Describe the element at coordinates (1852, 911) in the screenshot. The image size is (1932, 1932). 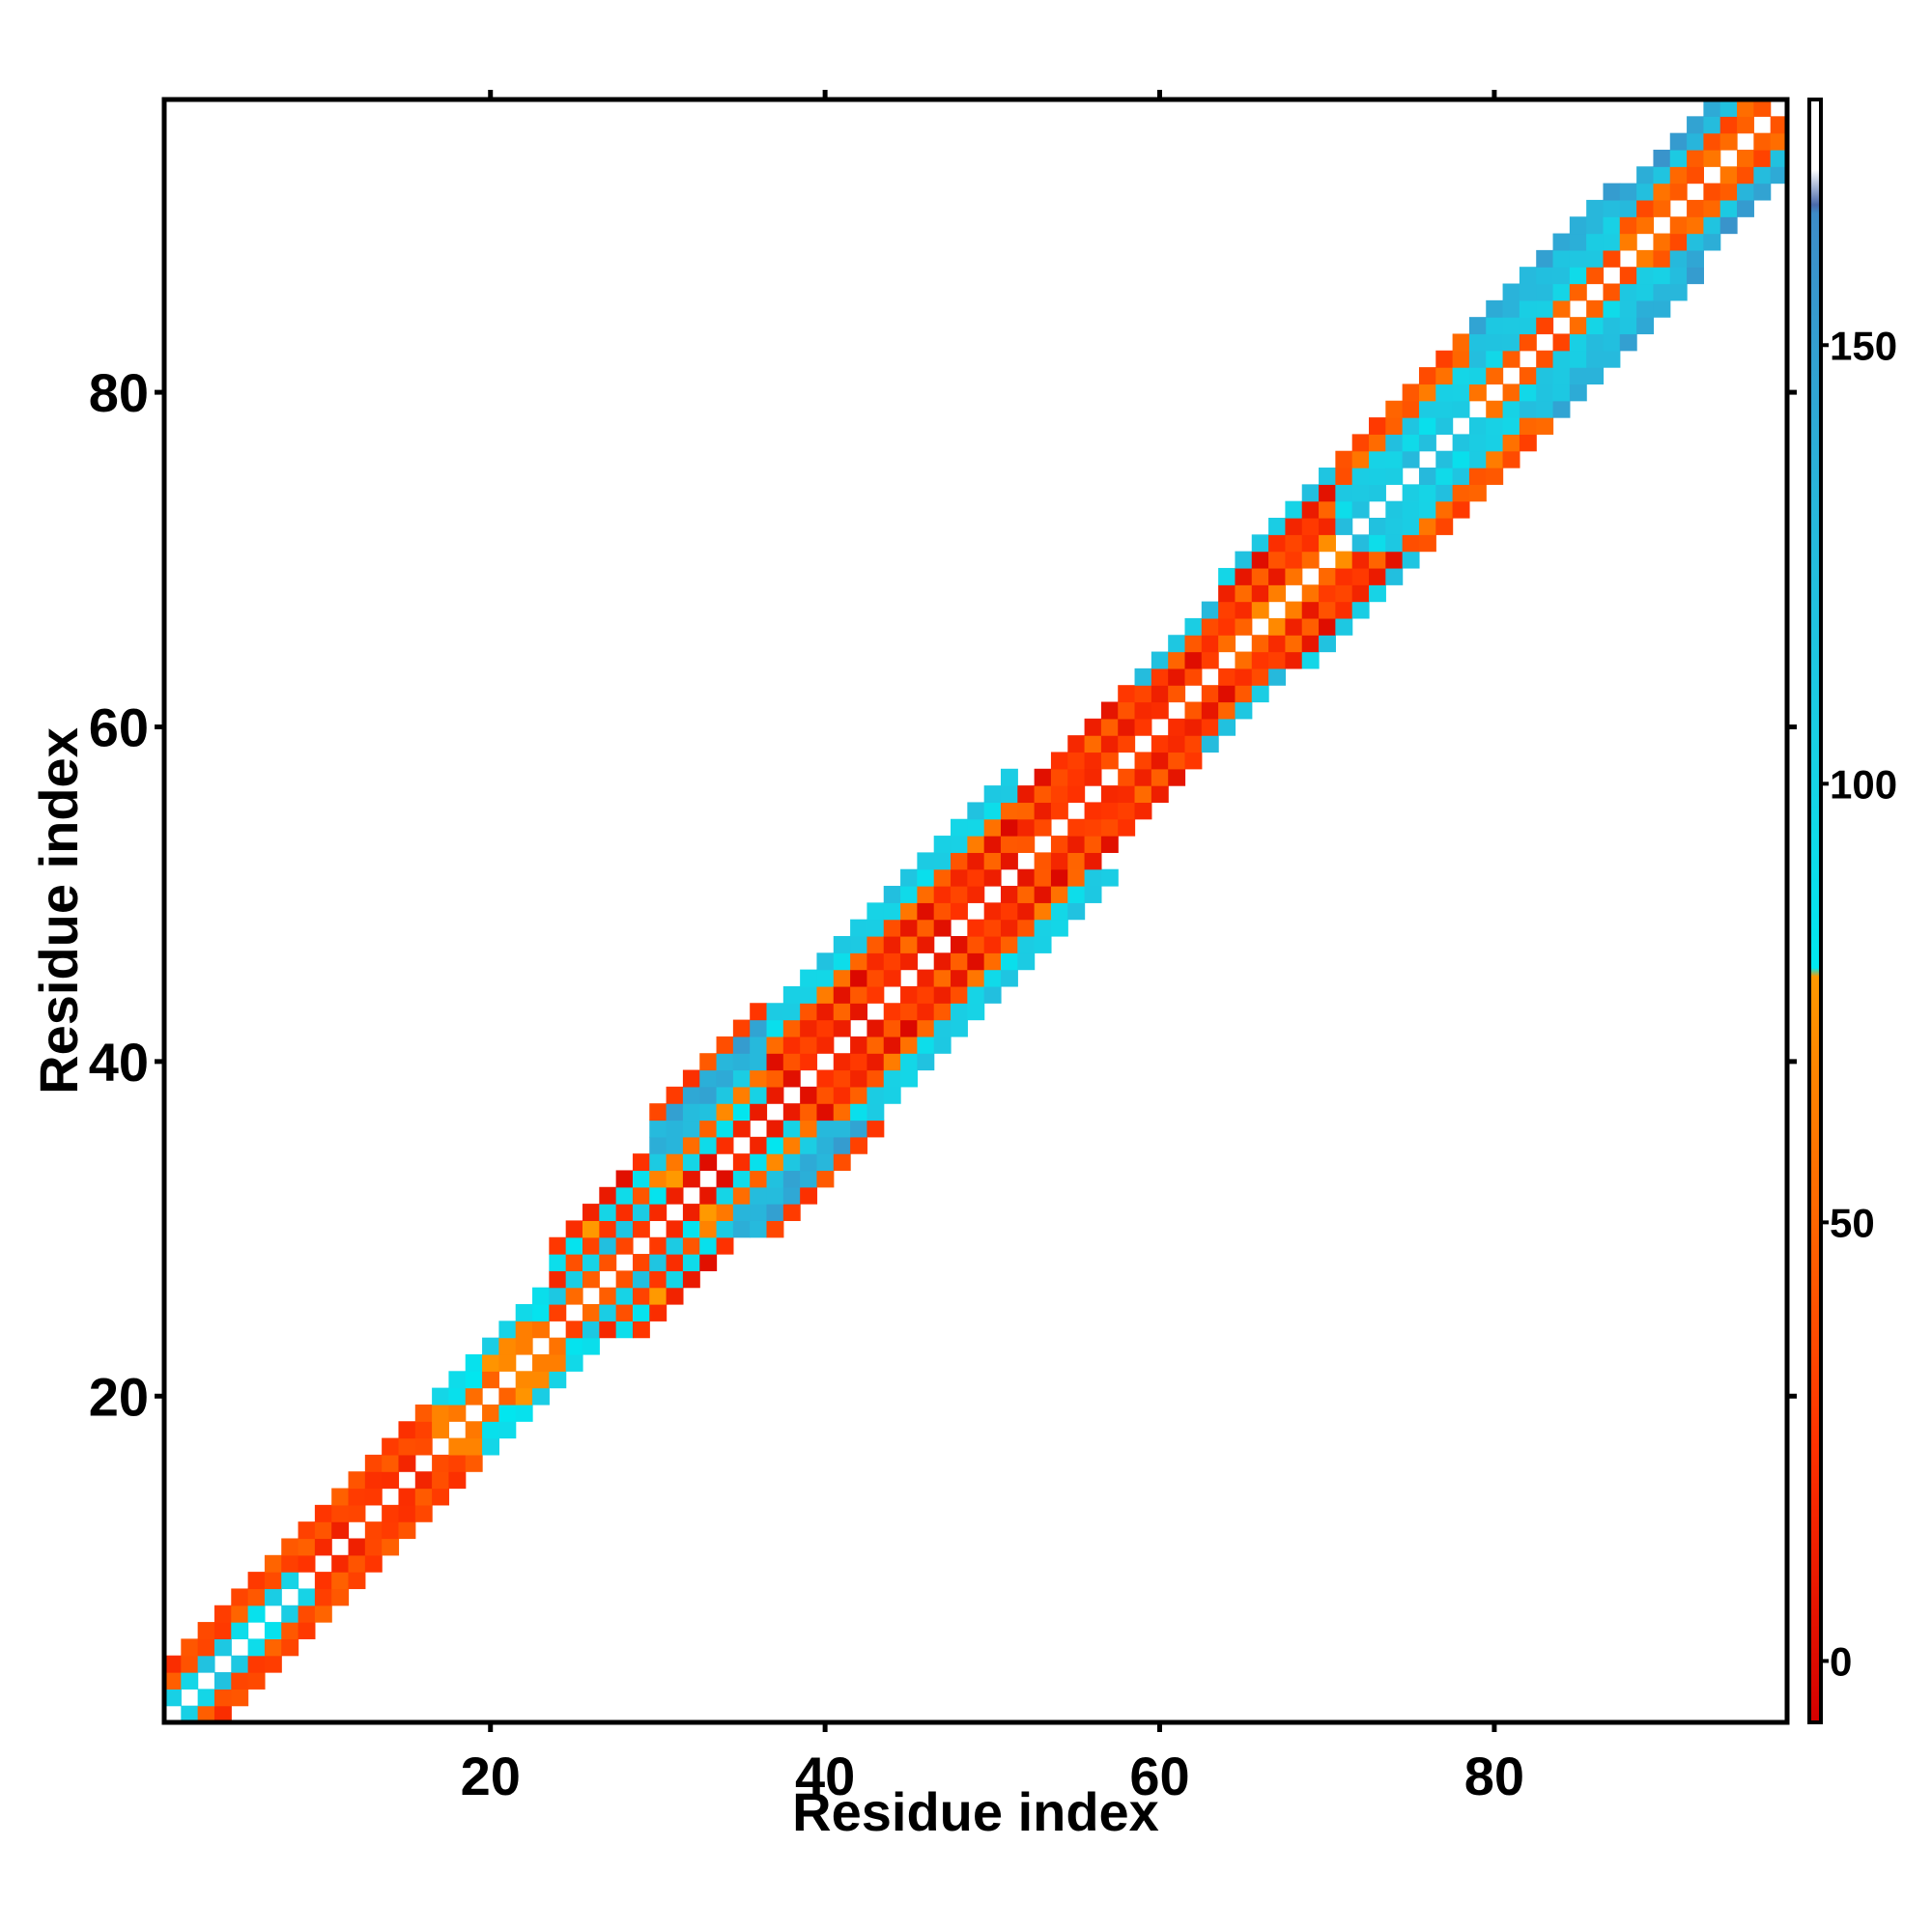
I see `colorbar: 0 50 100 150` at that location.